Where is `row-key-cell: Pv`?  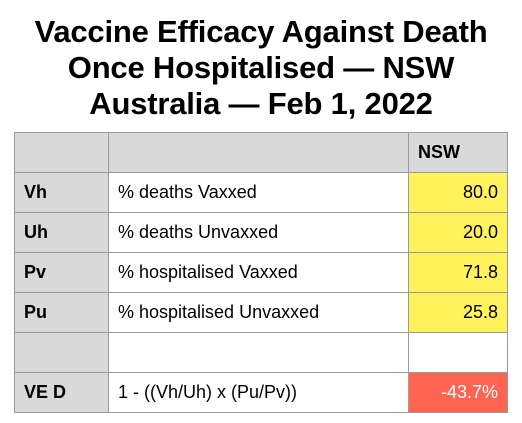
row-key-cell: Pv is located at coordinates (61, 272).